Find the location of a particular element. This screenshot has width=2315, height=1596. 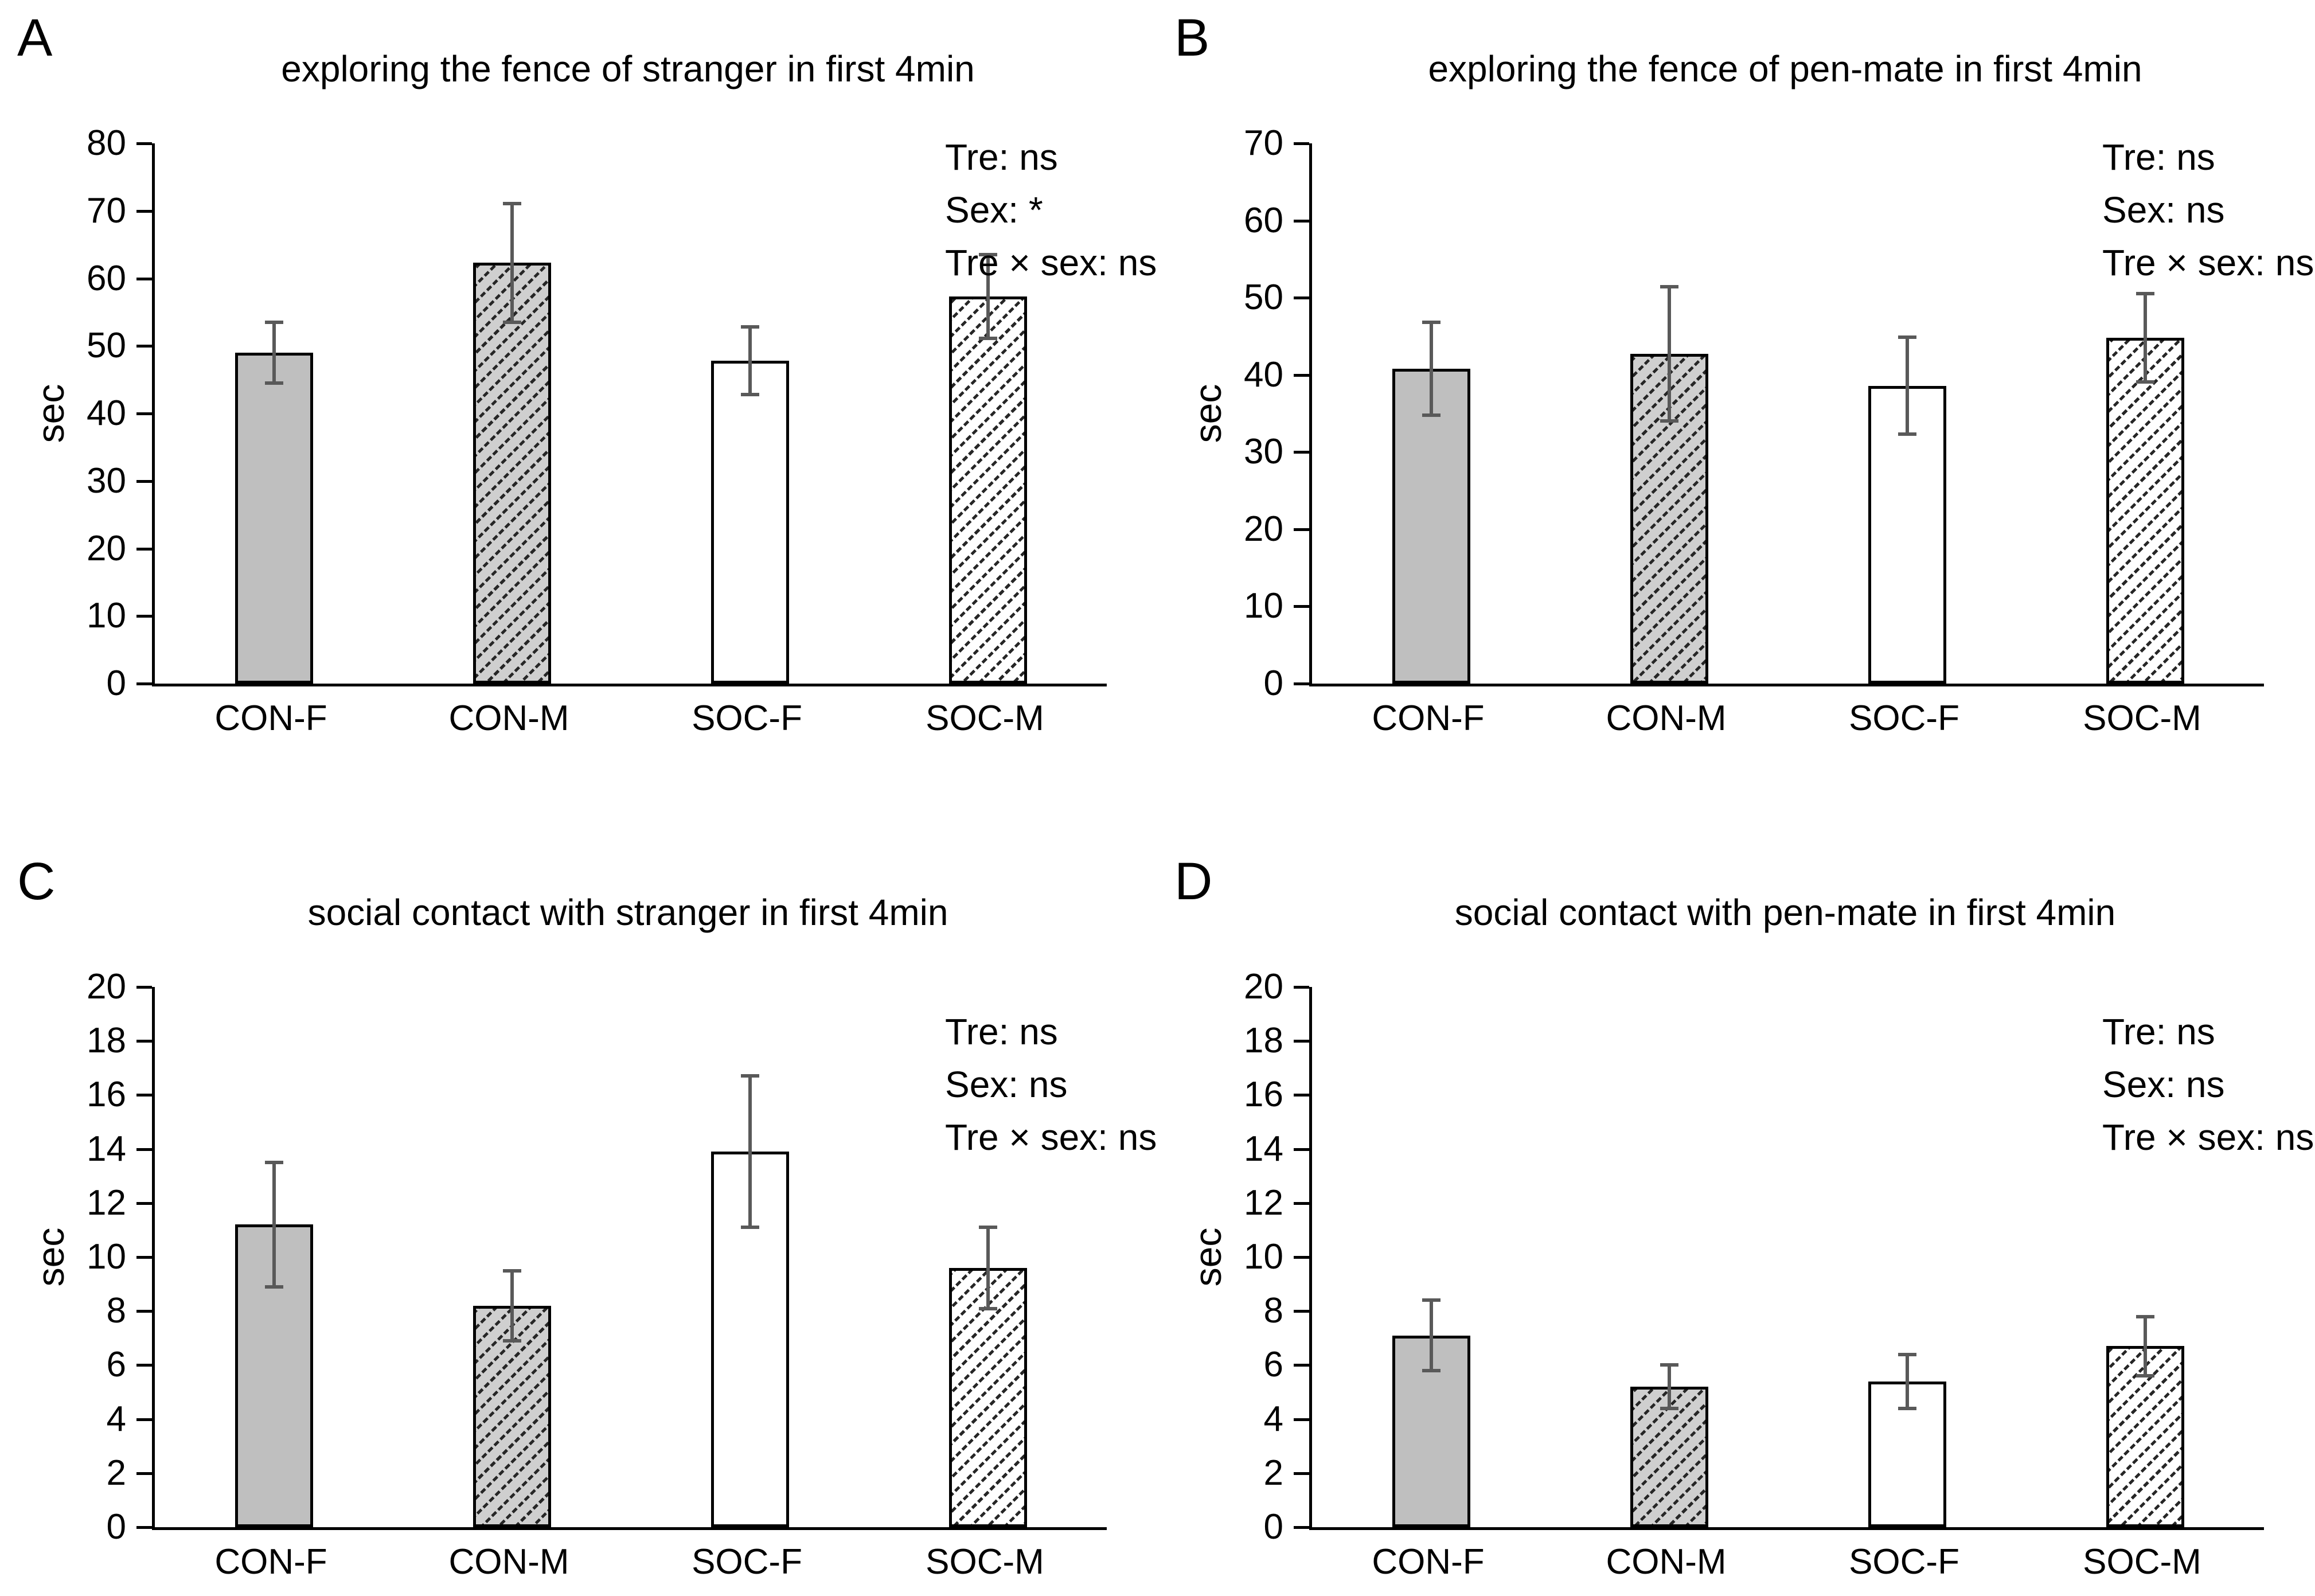

y-tick-label: 60 is located at coordinates (1263, 220).